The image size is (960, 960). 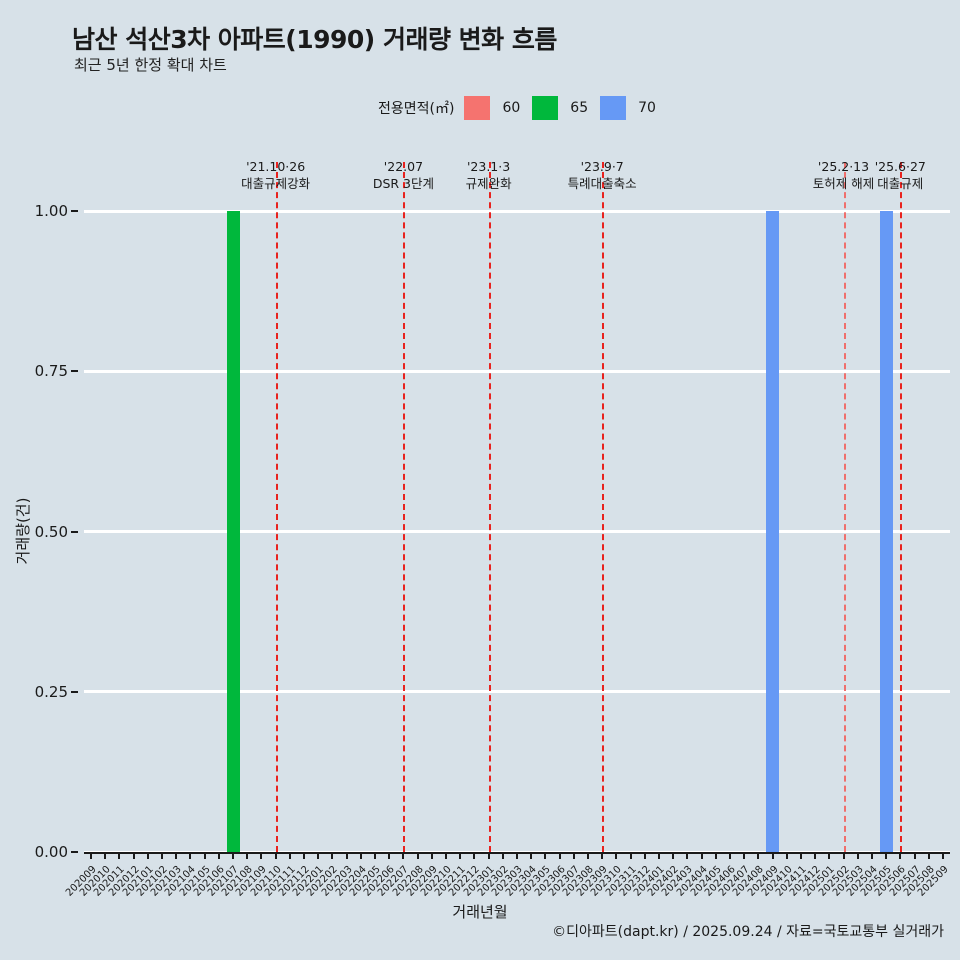 What do you see at coordinates (492, 108) in the screenshot?
I see `legend-item-60: 60` at bounding box center [492, 108].